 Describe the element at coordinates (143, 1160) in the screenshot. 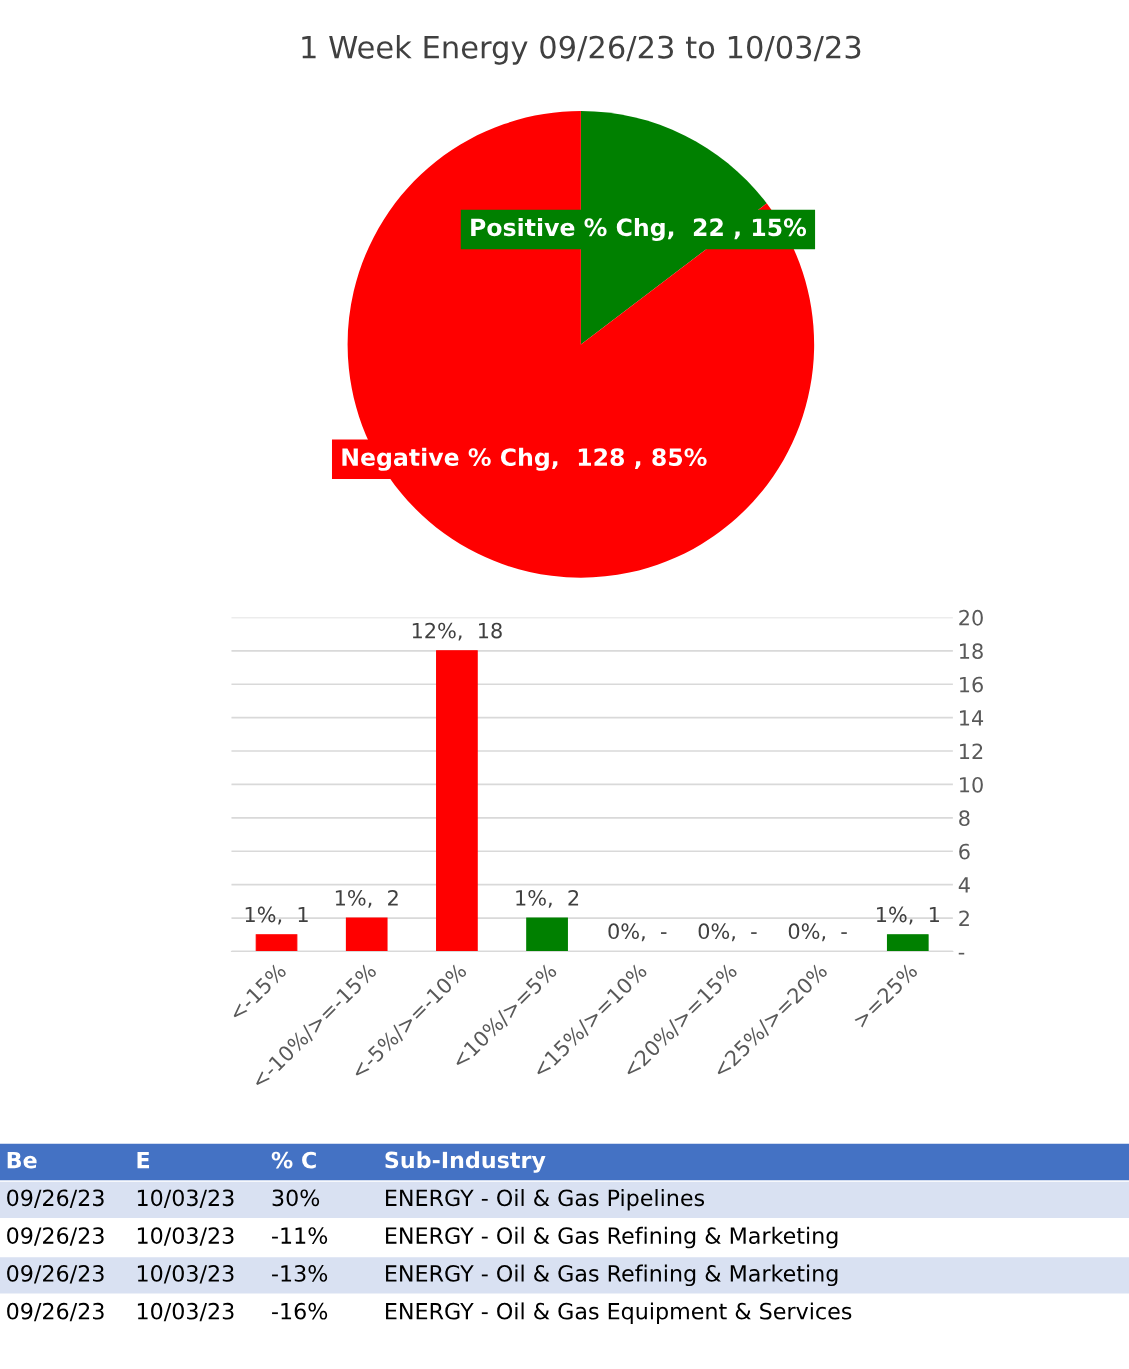

I see `category-label: E` at that location.